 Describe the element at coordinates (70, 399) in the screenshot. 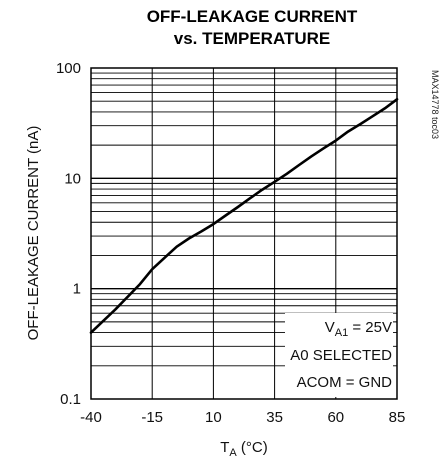

I see `y-tick-label: 0.1` at that location.